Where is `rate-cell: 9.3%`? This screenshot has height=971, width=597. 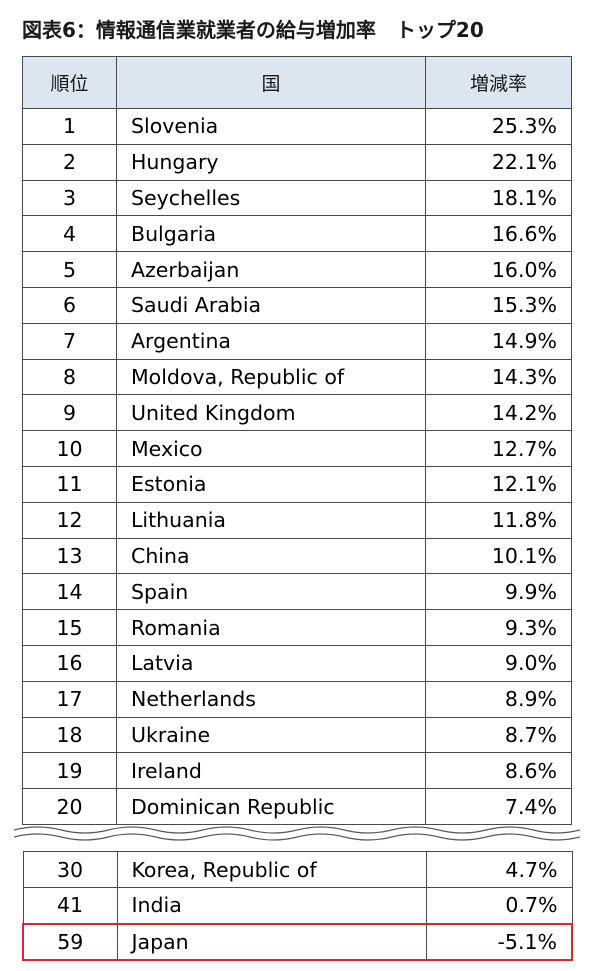 rate-cell: 9.3% is located at coordinates (498, 627).